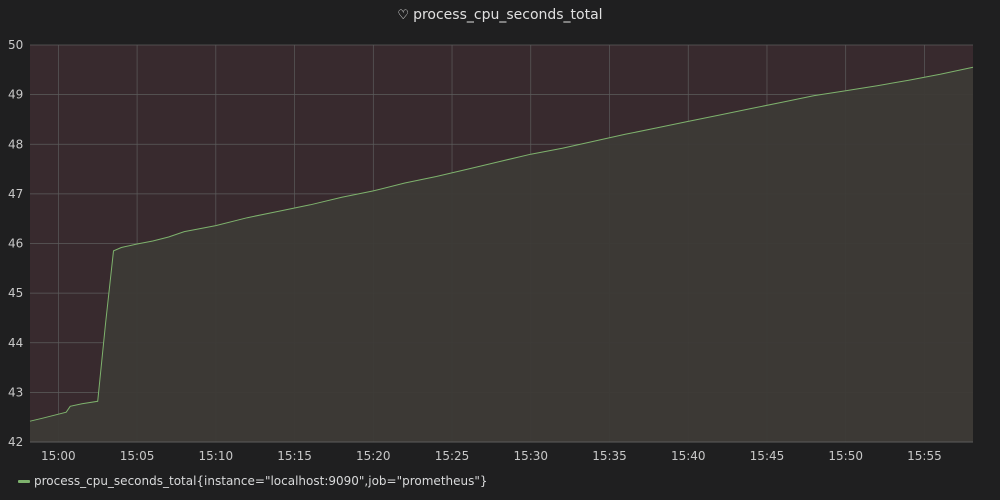 The width and height of the screenshot is (1000, 500). Describe the element at coordinates (508, 15) in the screenshot. I see `panel-title-text: process_cpu_seconds_total` at that location.